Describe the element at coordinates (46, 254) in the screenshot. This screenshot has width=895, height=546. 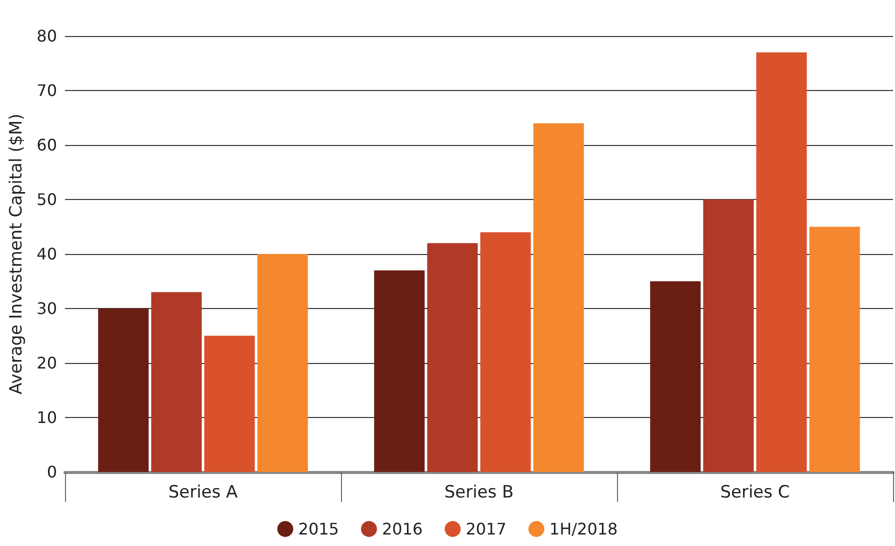
I see `y-tick-label: 40` at that location.